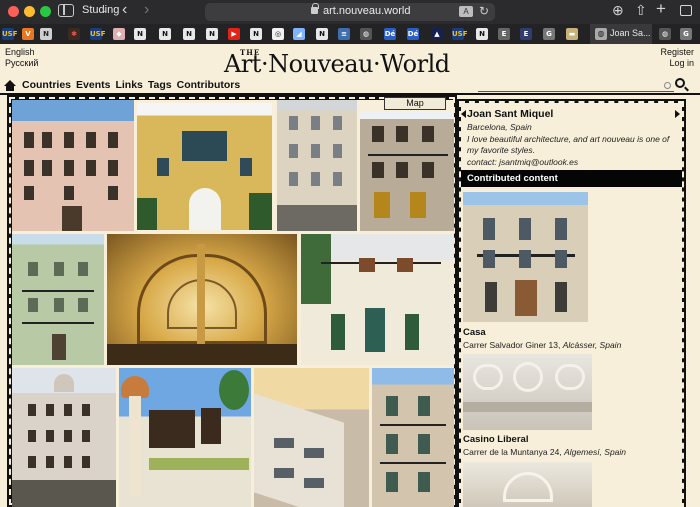 The image size is (700, 507). What do you see at coordinates (523, 162) in the screenshot?
I see `contributor-contact: contact: jsantmiq@outlook.es` at bounding box center [523, 162].